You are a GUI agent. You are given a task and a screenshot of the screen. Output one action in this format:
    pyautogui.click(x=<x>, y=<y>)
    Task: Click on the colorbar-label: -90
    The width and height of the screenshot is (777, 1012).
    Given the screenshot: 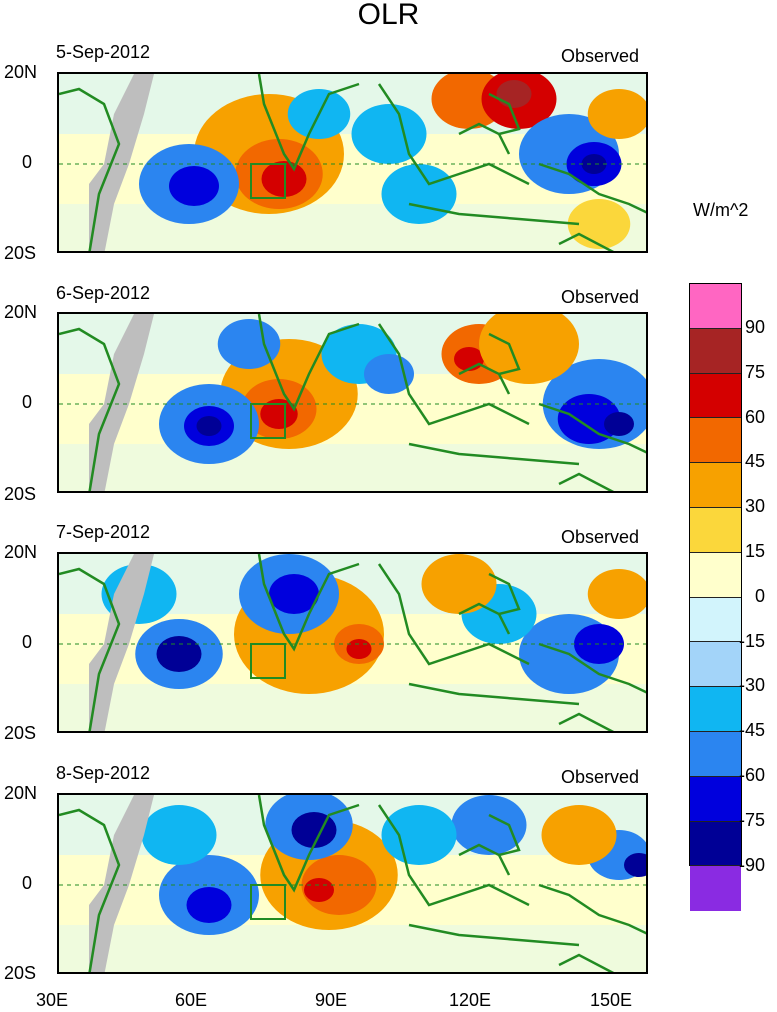 What is the action you would take?
    pyautogui.click(x=751, y=864)
    